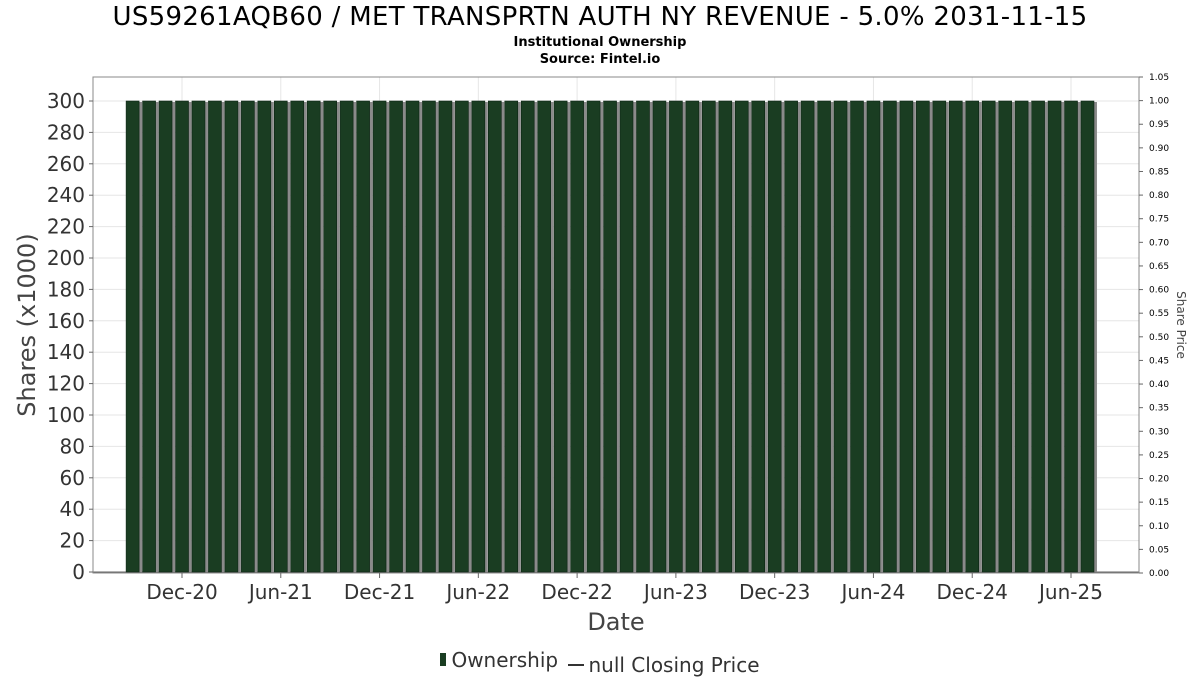  What do you see at coordinates (181, 592) in the screenshot?
I see `x-tick-label: Dec-20` at bounding box center [181, 592].